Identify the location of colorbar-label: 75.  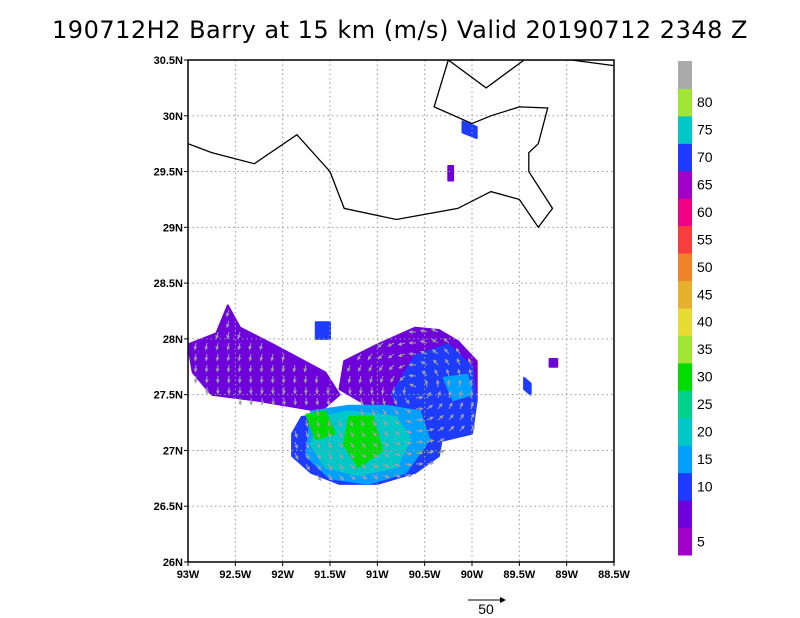
(705, 130).